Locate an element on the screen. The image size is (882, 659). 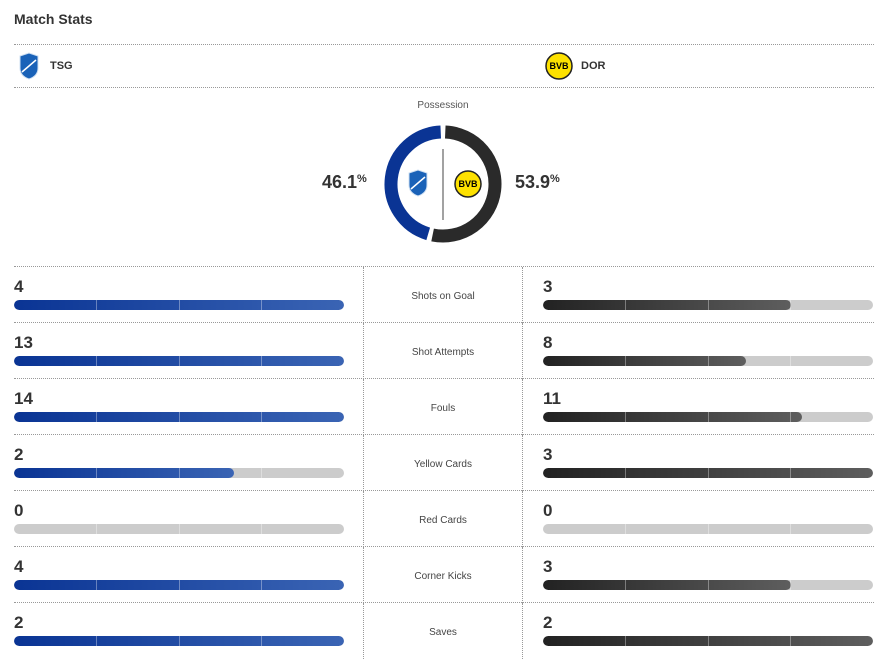
stat-label: Shots on Goal is located at coordinates (443, 295).